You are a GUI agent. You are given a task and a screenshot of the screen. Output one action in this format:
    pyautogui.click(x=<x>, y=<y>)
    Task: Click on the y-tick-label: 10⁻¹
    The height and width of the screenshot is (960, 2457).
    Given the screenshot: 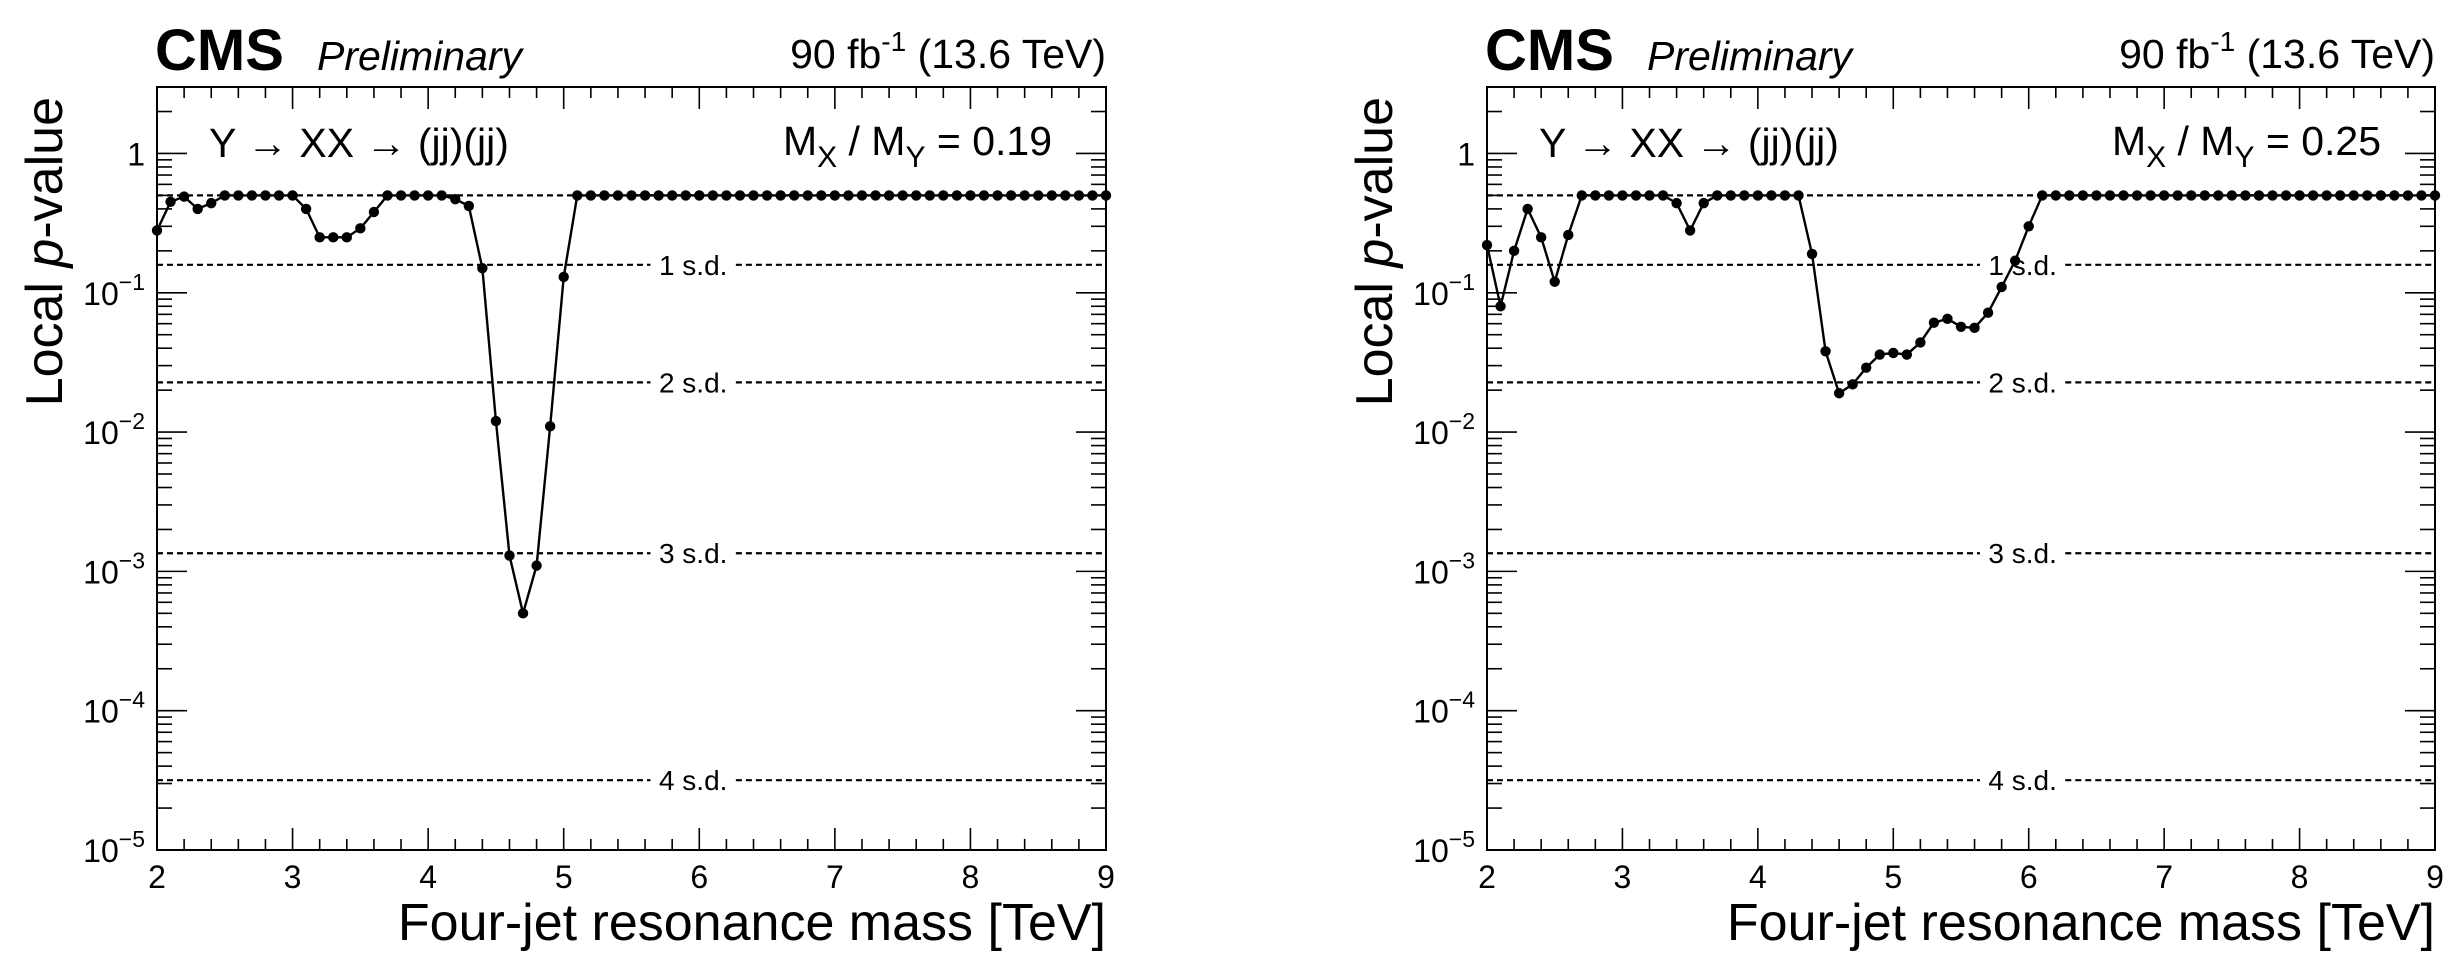 What is the action you would take?
    pyautogui.click(x=1444, y=290)
    